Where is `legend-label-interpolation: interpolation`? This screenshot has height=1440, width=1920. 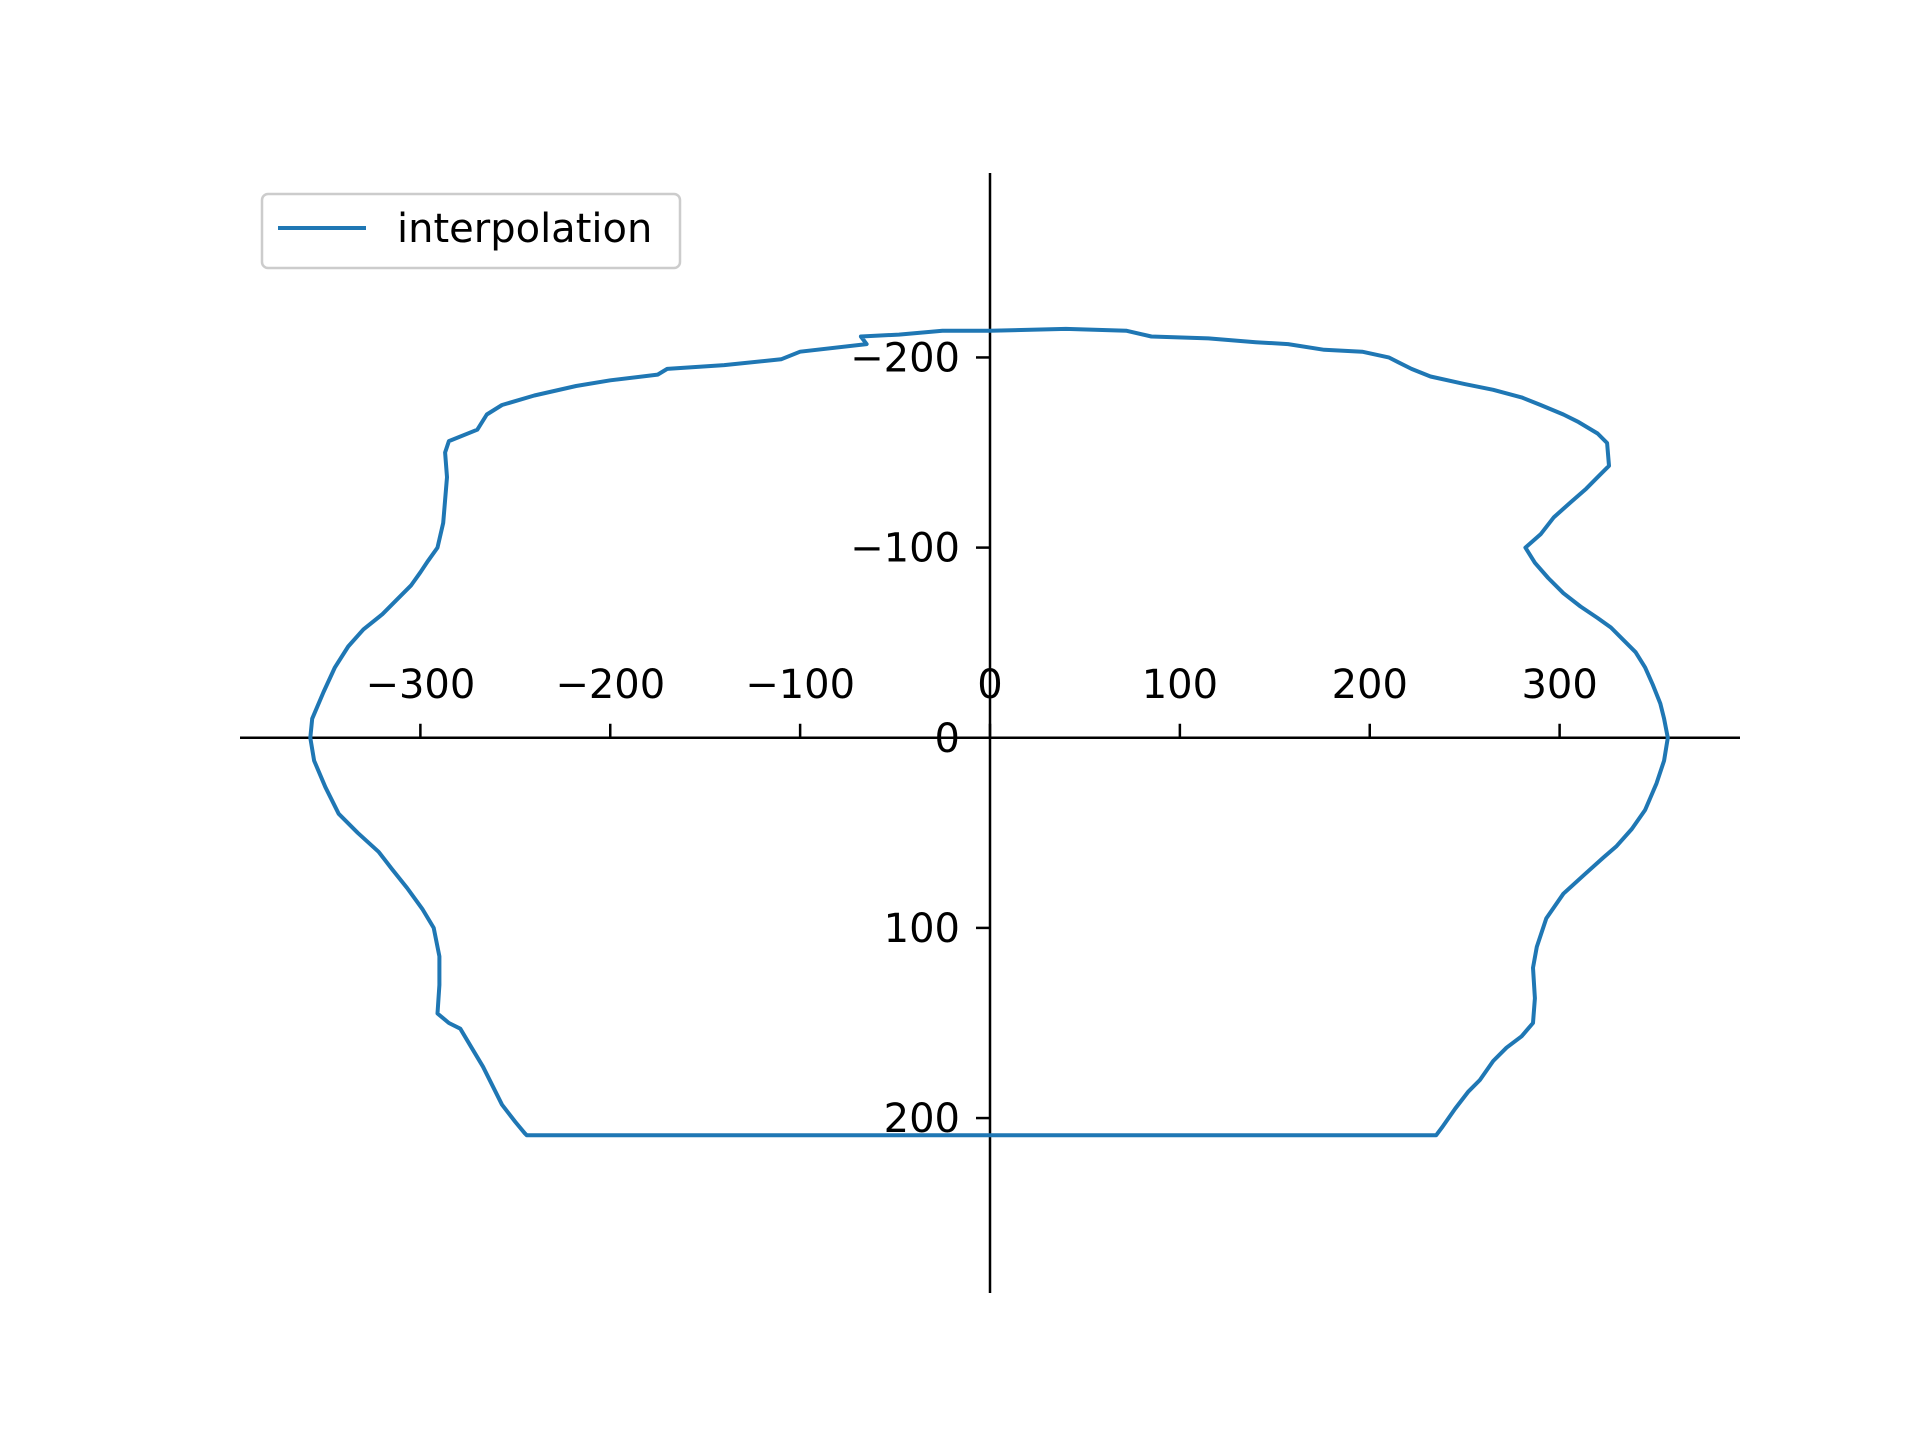 legend-label-interpolation: interpolation is located at coordinates (524, 229).